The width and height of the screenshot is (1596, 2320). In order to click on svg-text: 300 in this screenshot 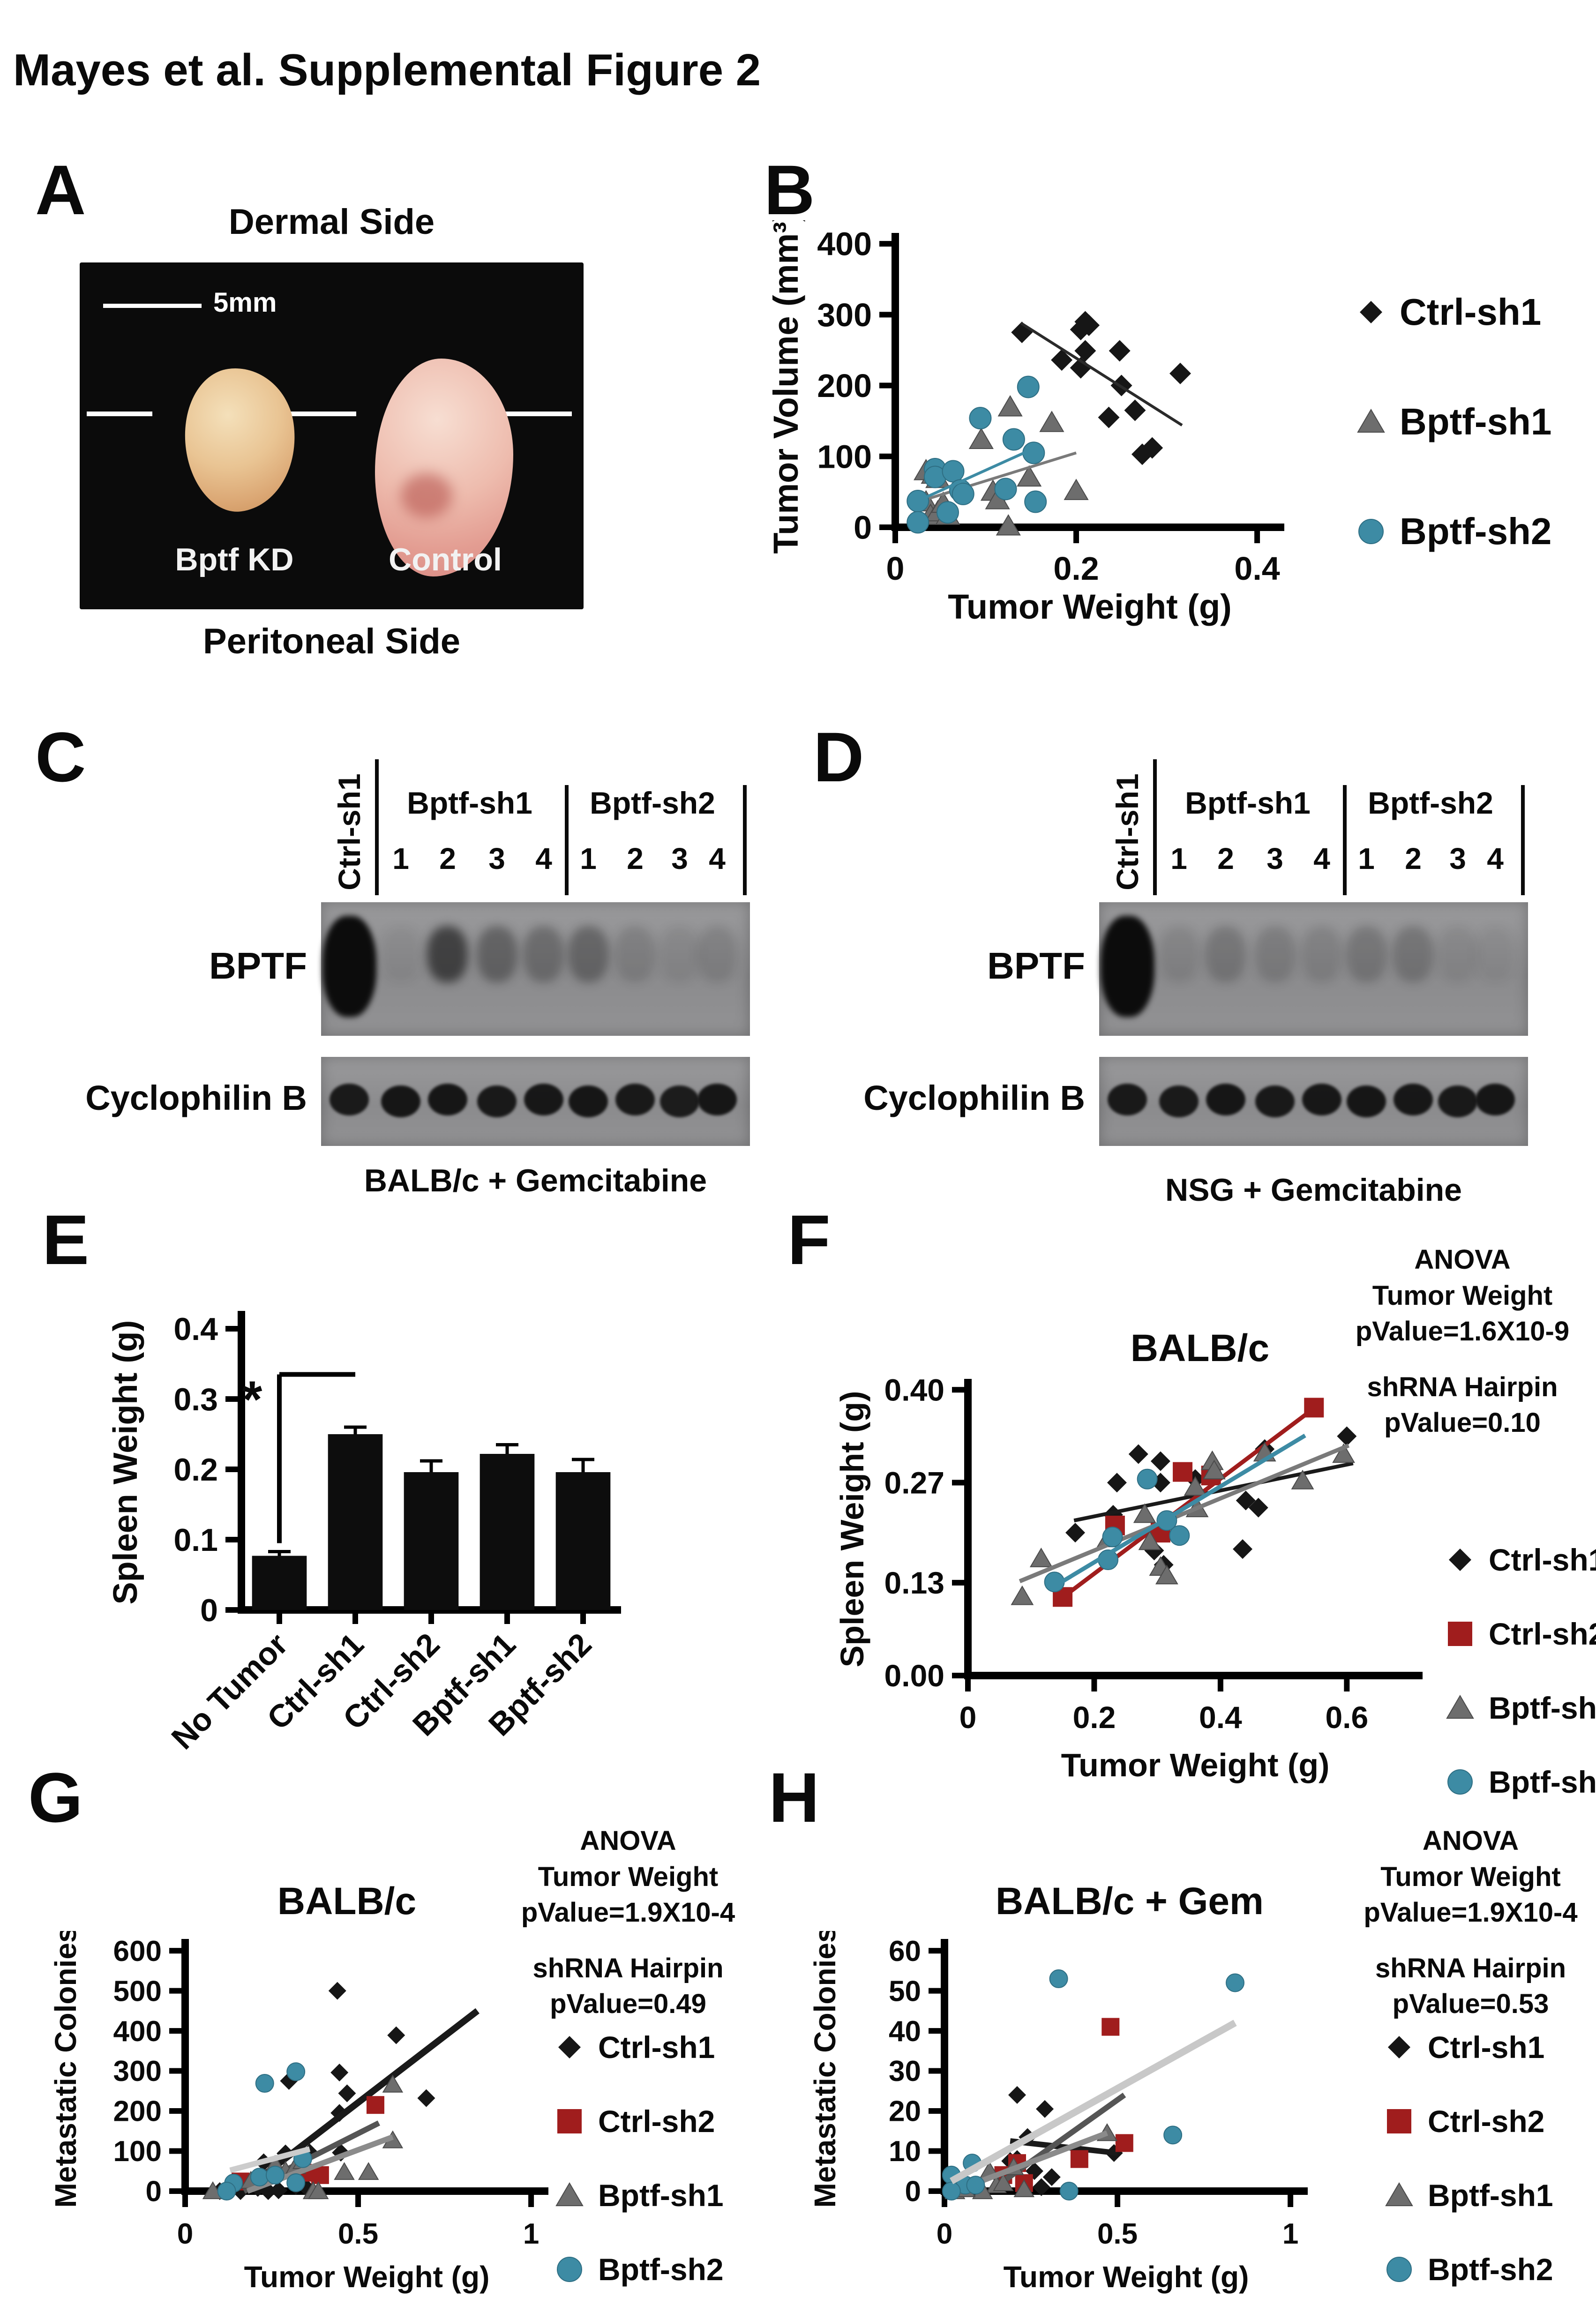, I will do `click(844, 315)`.